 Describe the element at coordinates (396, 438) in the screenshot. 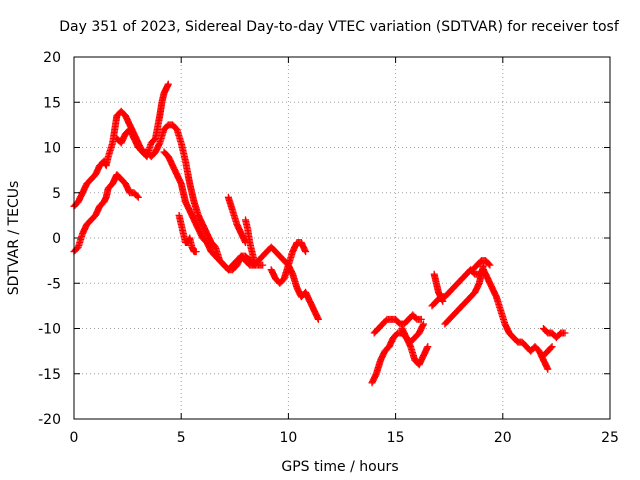

I see `x-tick-label: 15` at that location.